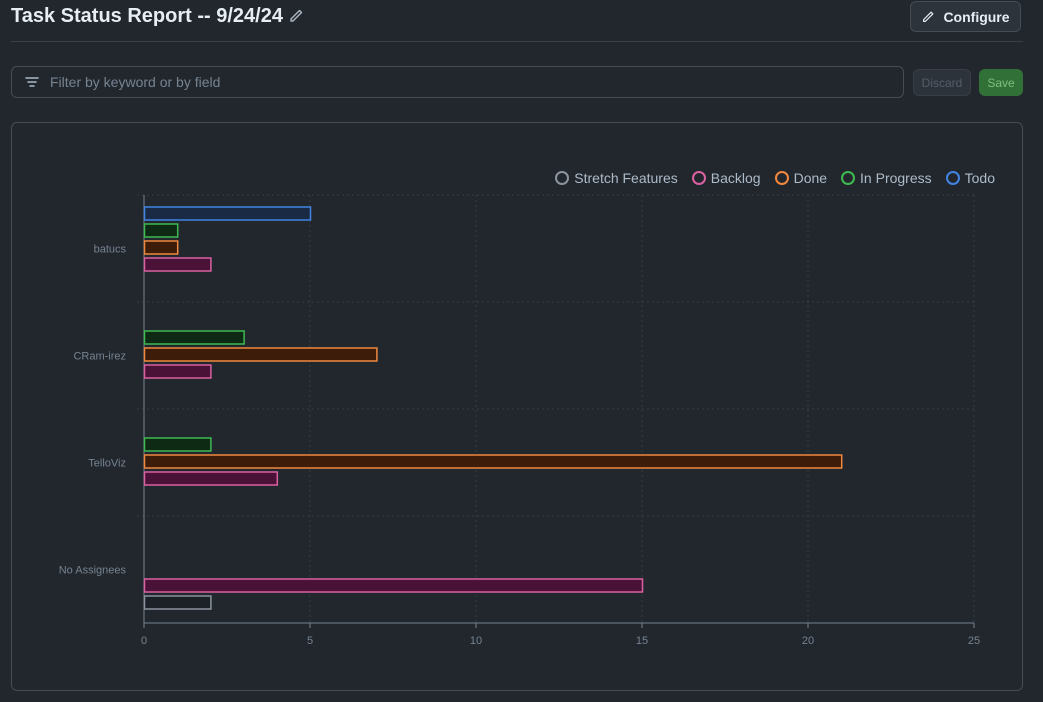  Describe the element at coordinates (810, 178) in the screenshot. I see `legend-label: Done` at that location.